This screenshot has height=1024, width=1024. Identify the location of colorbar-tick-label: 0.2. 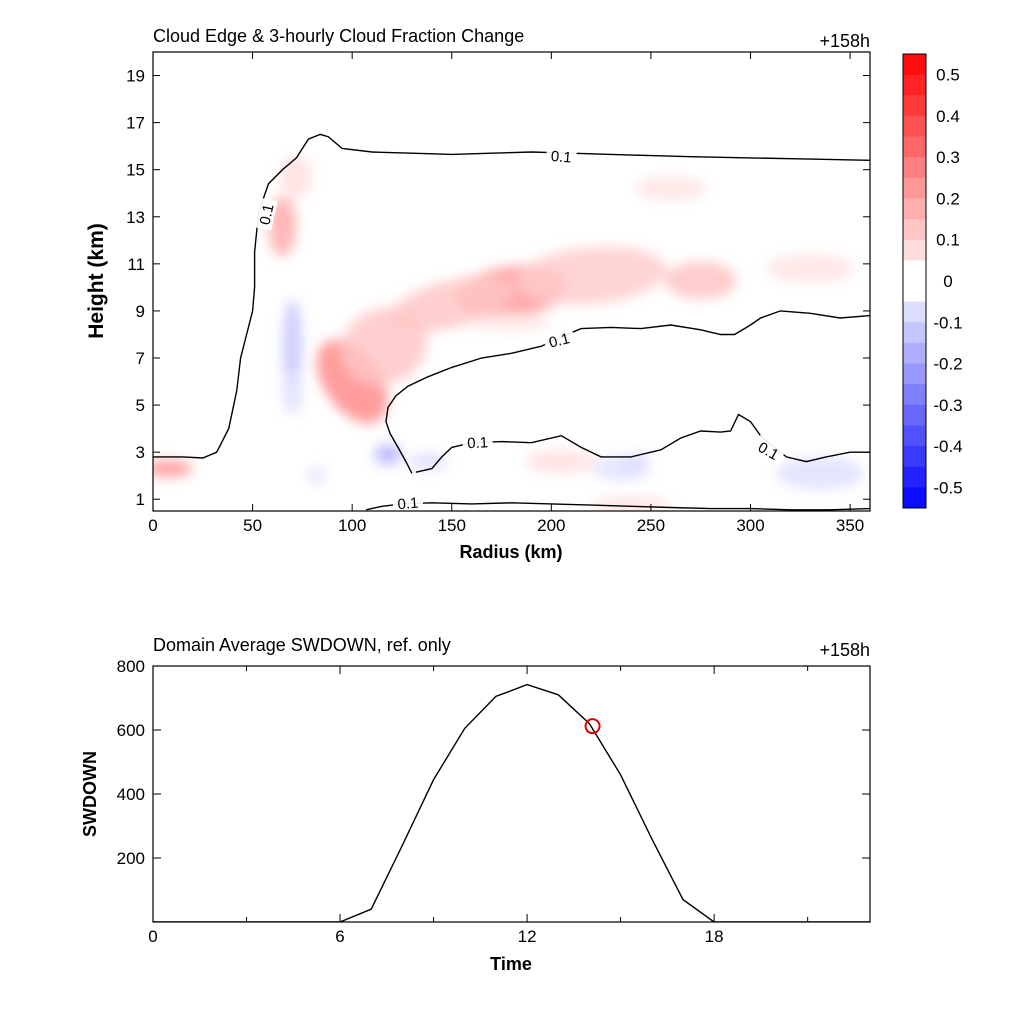
(948, 198).